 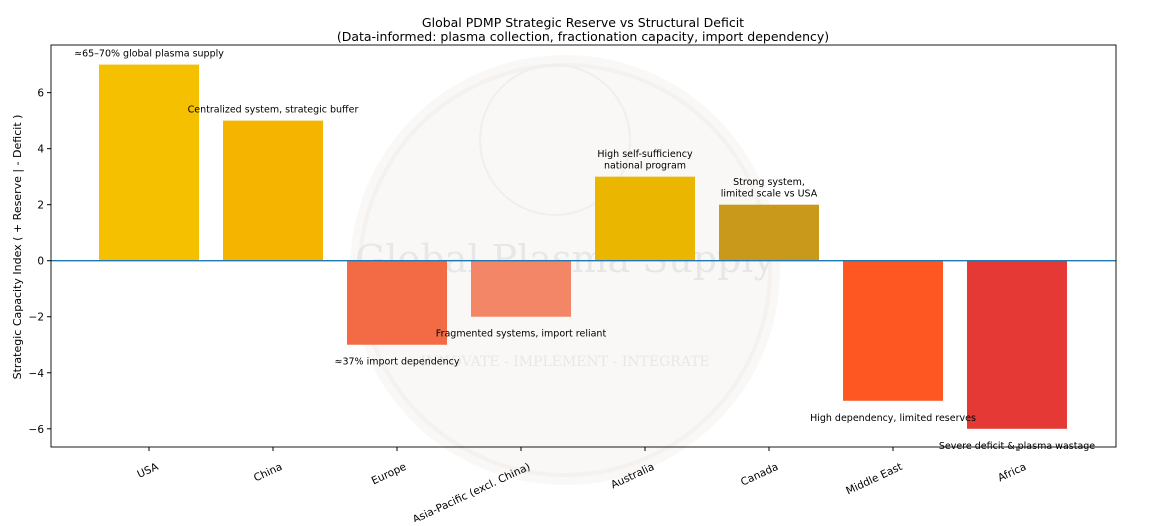 What do you see at coordinates (149, 54) in the screenshot?
I see `data-label: ≈65–70% global plasma supply` at bounding box center [149, 54].